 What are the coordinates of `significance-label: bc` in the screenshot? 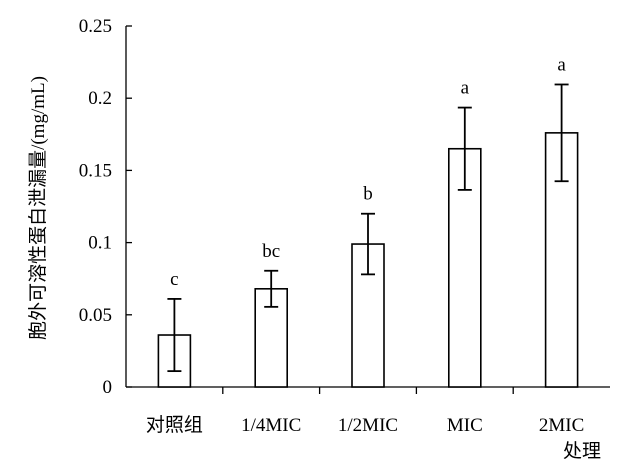 It's located at (271, 251).